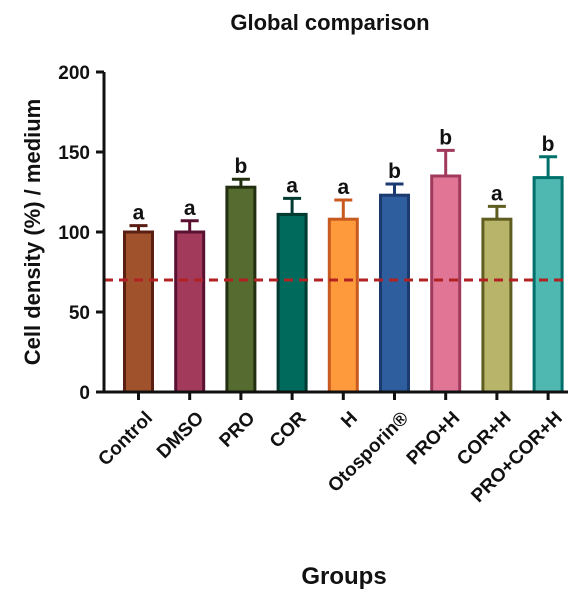  What do you see at coordinates (84, 393) in the screenshot?
I see `y-tick-label: 0` at bounding box center [84, 393].